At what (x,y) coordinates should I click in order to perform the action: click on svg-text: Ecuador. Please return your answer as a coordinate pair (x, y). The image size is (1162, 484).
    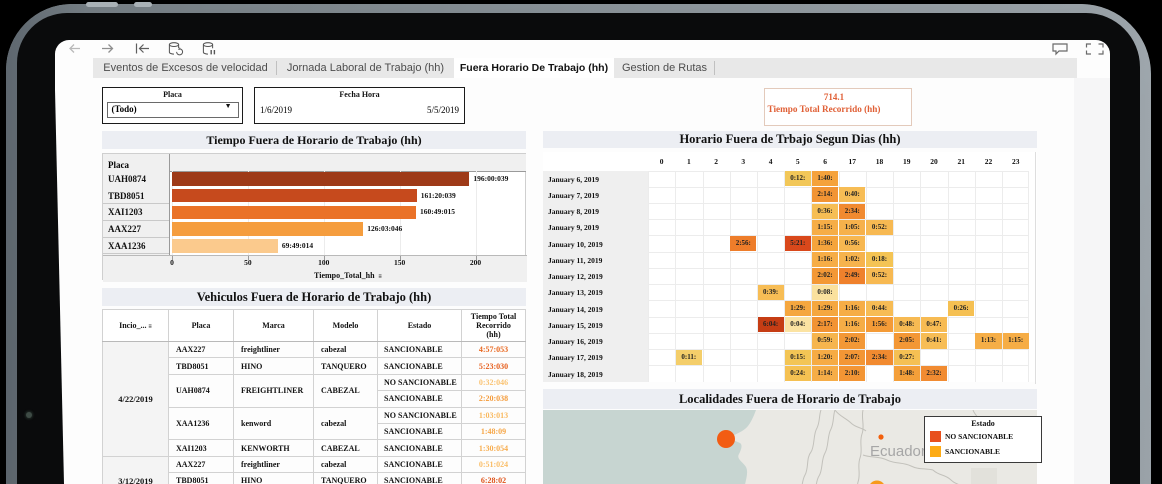
    Looking at the image, I should click on (898, 451).